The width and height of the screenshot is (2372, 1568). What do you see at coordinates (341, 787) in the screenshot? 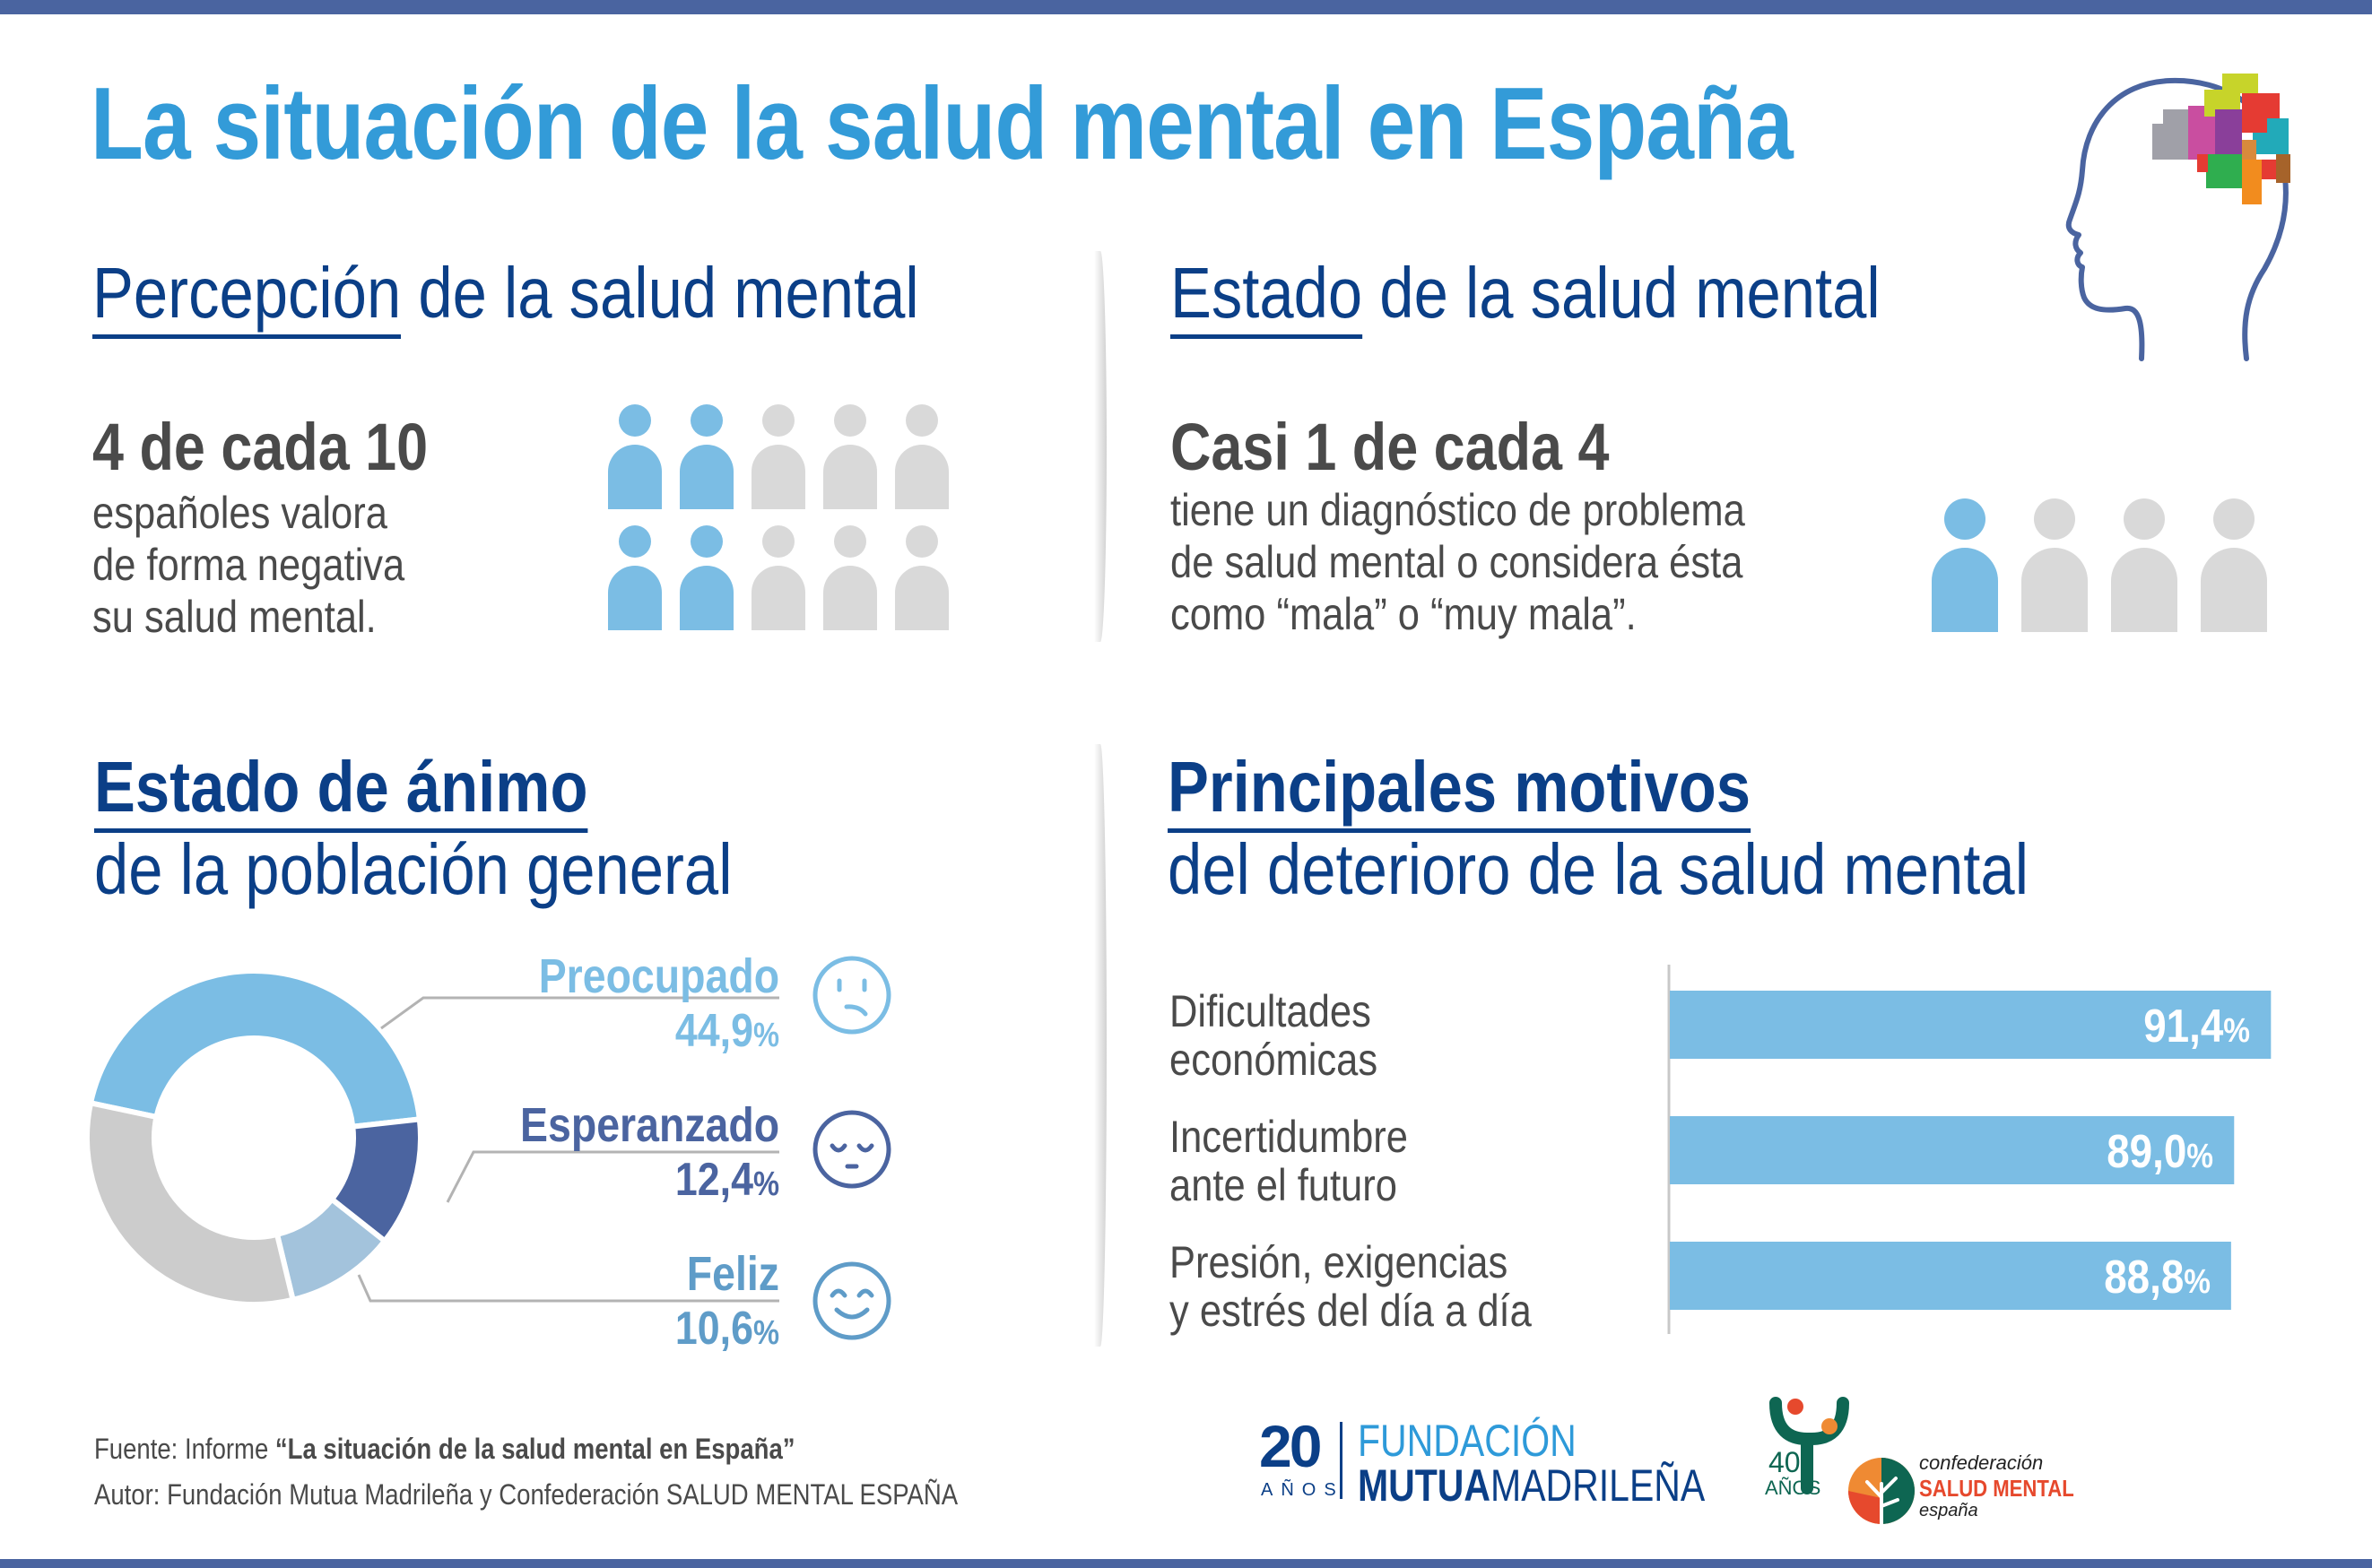
I see `mood-heading-strong: Estado de ánimo` at bounding box center [341, 787].